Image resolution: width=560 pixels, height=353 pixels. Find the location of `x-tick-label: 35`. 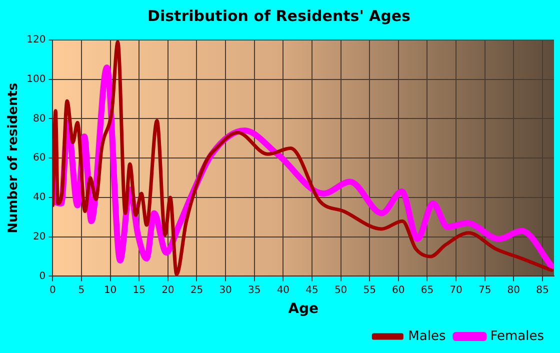

x-tick-label: 35 is located at coordinates (254, 290).